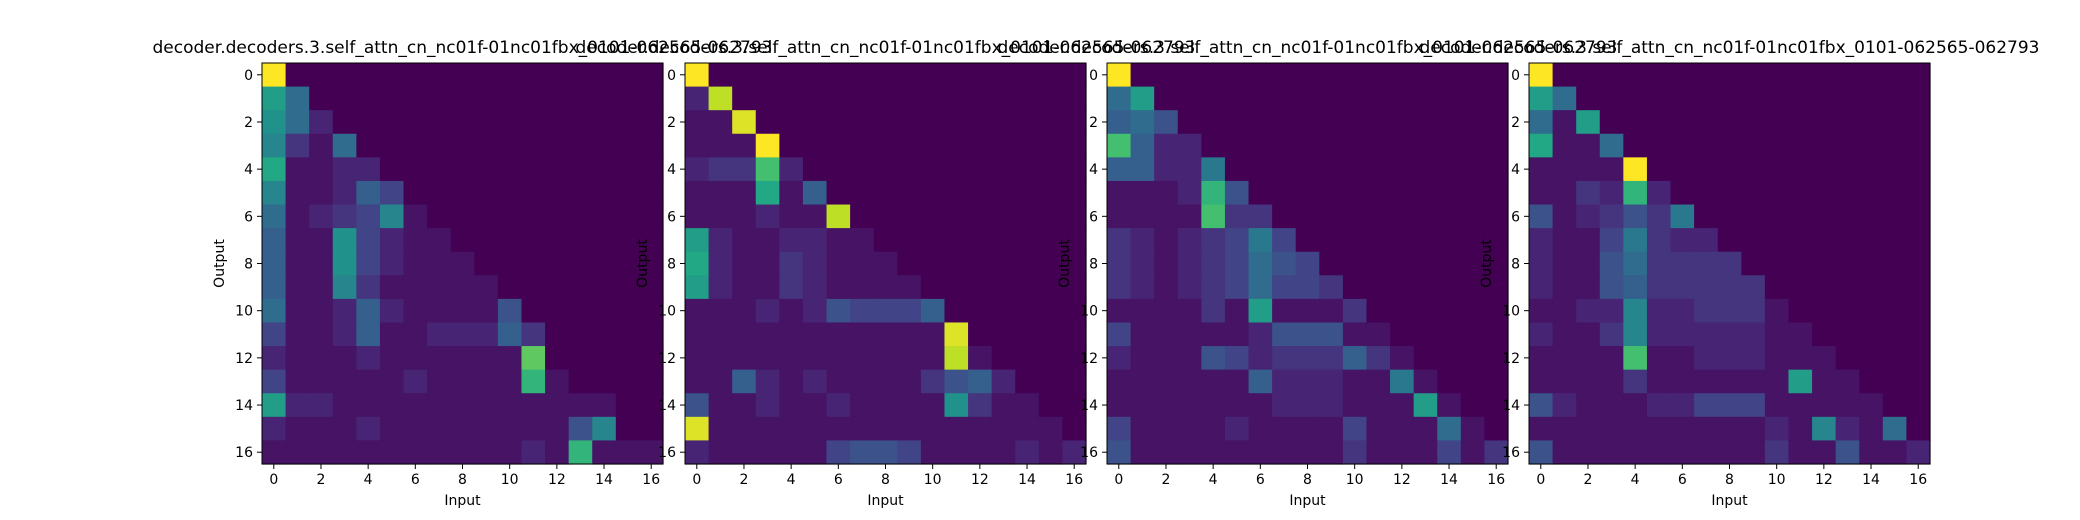  Describe the element at coordinates (557, 480) in the screenshot. I see `x-tick-label: 12` at that location.